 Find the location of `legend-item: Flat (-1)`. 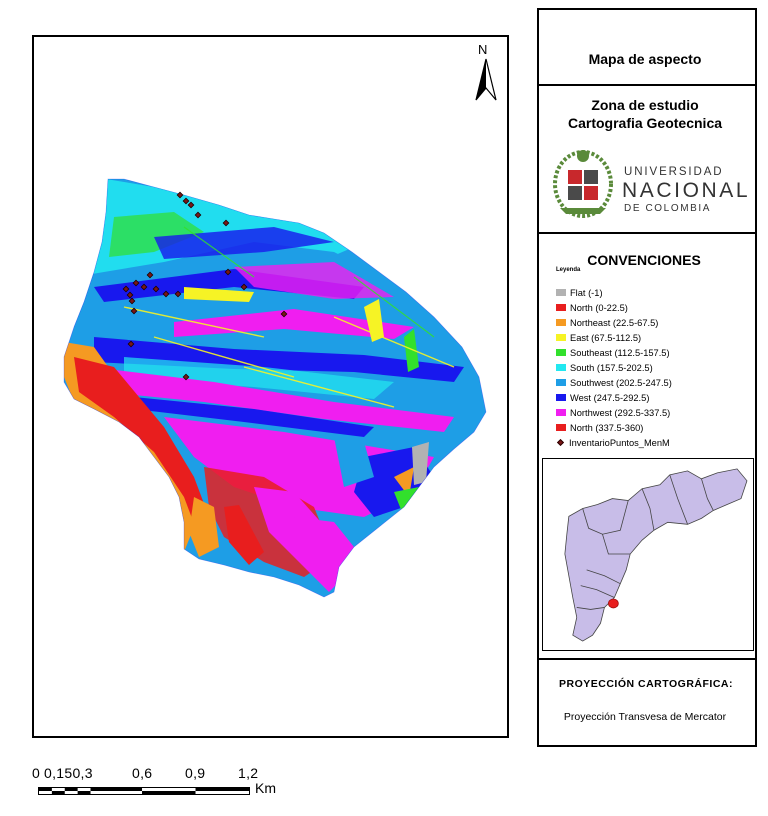

legend-item: Flat (-1) is located at coordinates (614, 292).